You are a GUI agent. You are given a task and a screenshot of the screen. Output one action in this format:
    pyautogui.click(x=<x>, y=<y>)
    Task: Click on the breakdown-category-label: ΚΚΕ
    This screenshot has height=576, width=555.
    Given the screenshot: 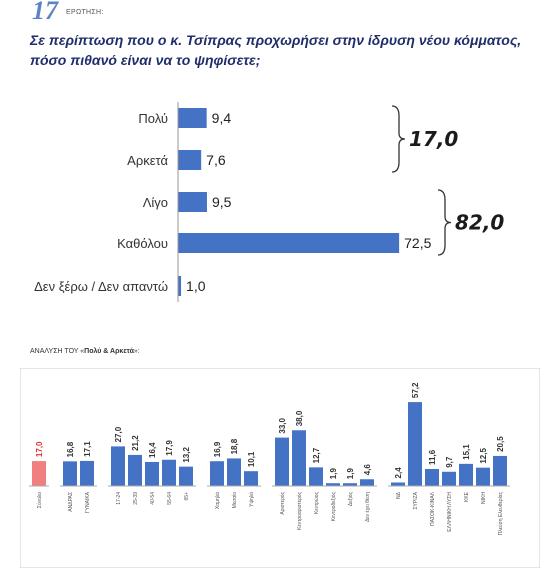 What is the action you would take?
    pyautogui.click(x=467, y=496)
    